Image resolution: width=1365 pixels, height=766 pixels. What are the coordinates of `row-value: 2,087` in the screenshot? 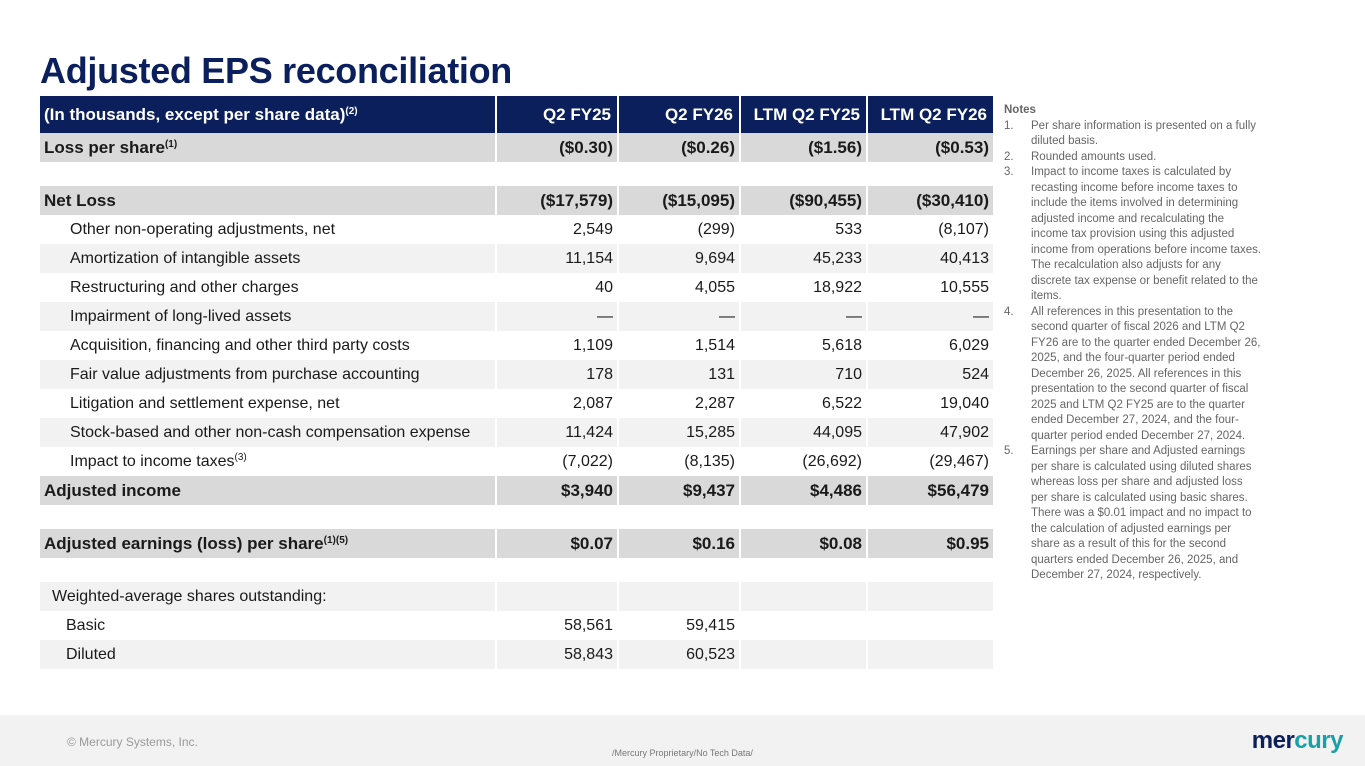 It's located at (592, 403).